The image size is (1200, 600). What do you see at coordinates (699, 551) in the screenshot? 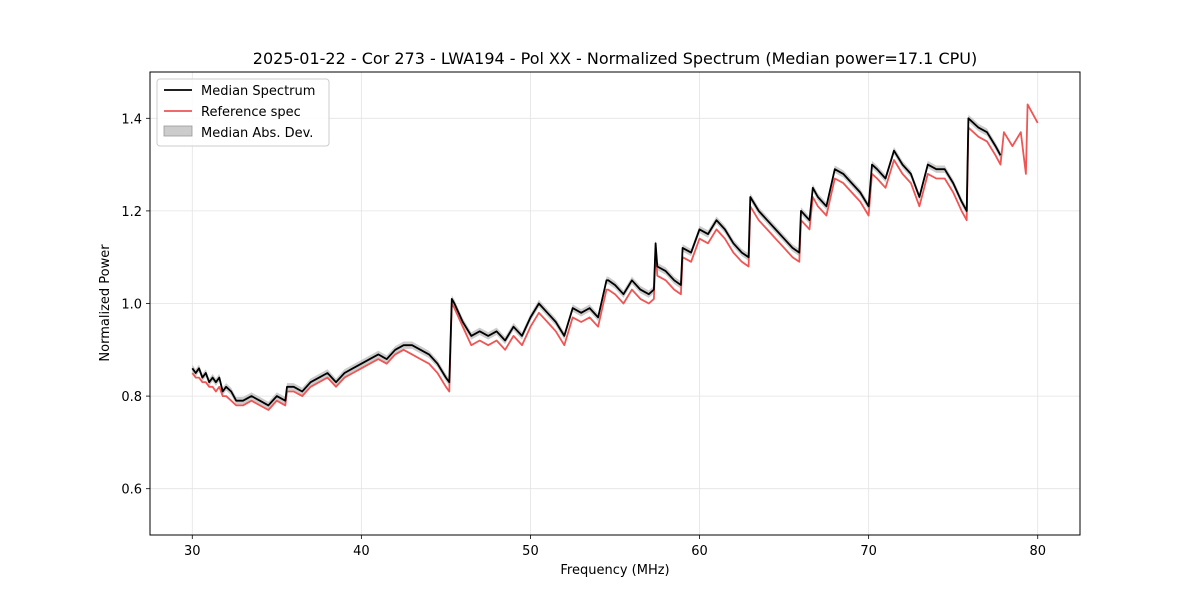
I see `x-tick-label: 60` at bounding box center [699, 551].